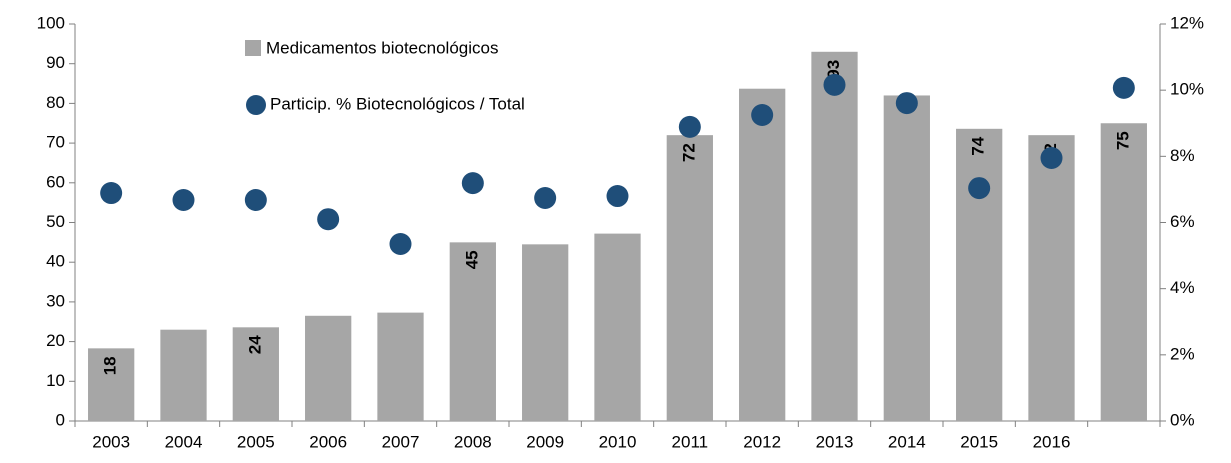 The width and height of the screenshot is (1231, 463). What do you see at coordinates (382, 47) in the screenshot?
I see `legend-label: Medicamentos biotecnológicos` at bounding box center [382, 47].